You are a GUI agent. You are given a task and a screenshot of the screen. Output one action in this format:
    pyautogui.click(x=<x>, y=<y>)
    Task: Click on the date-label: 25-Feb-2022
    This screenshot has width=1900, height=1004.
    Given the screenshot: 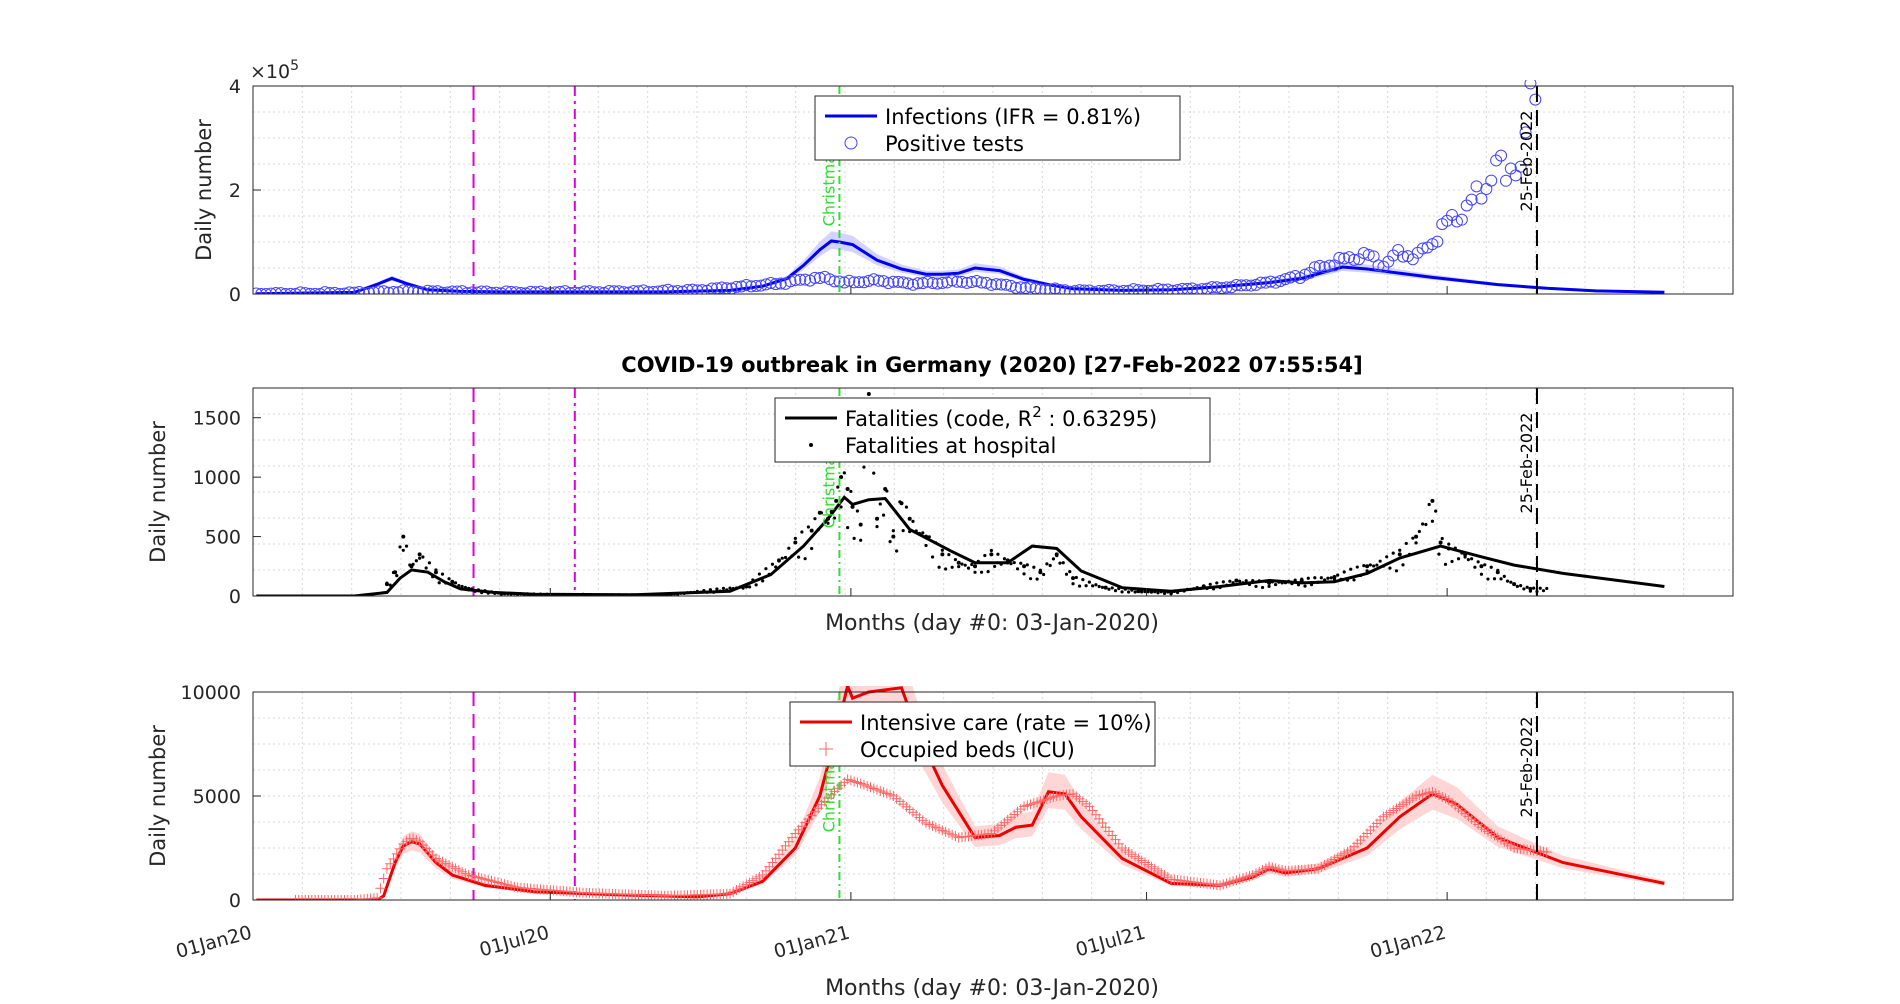 What is the action you would take?
    pyautogui.click(x=1526, y=463)
    